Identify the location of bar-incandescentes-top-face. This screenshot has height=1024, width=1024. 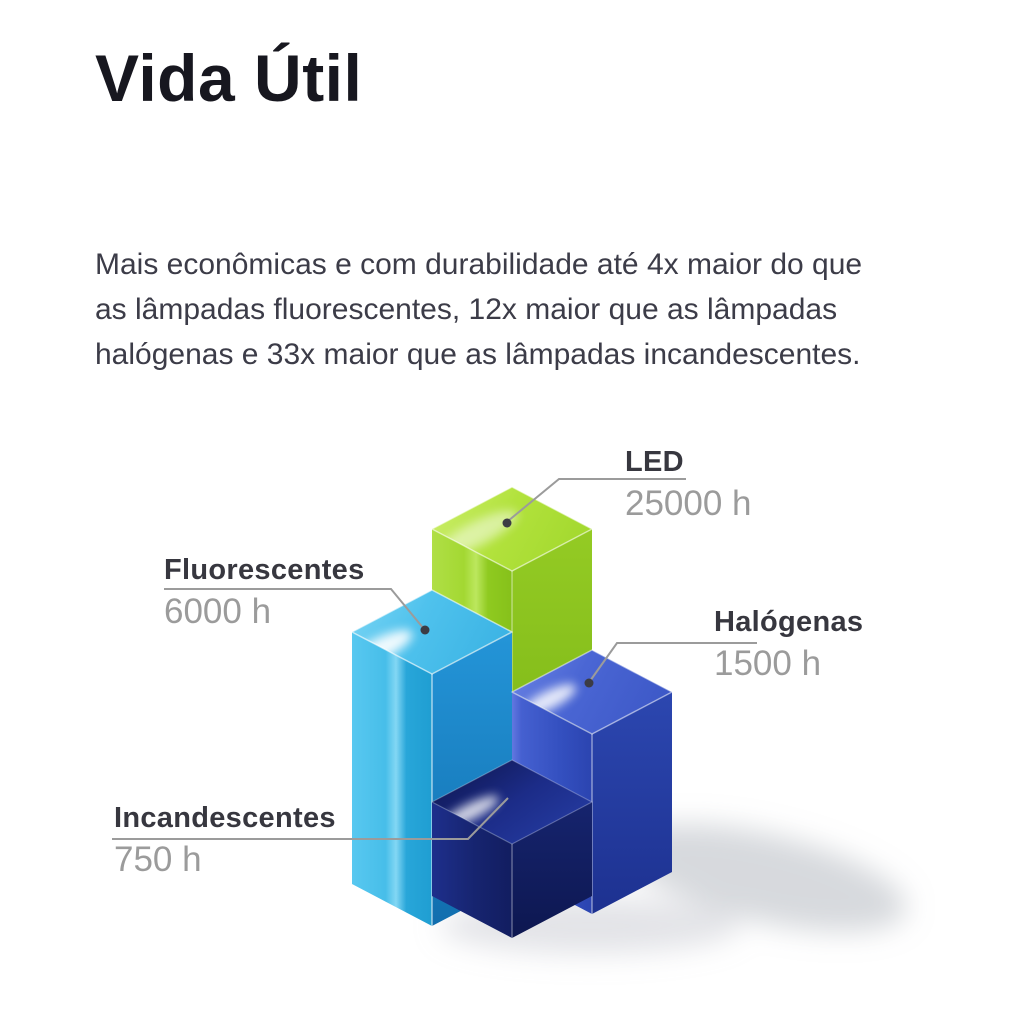
(512, 802).